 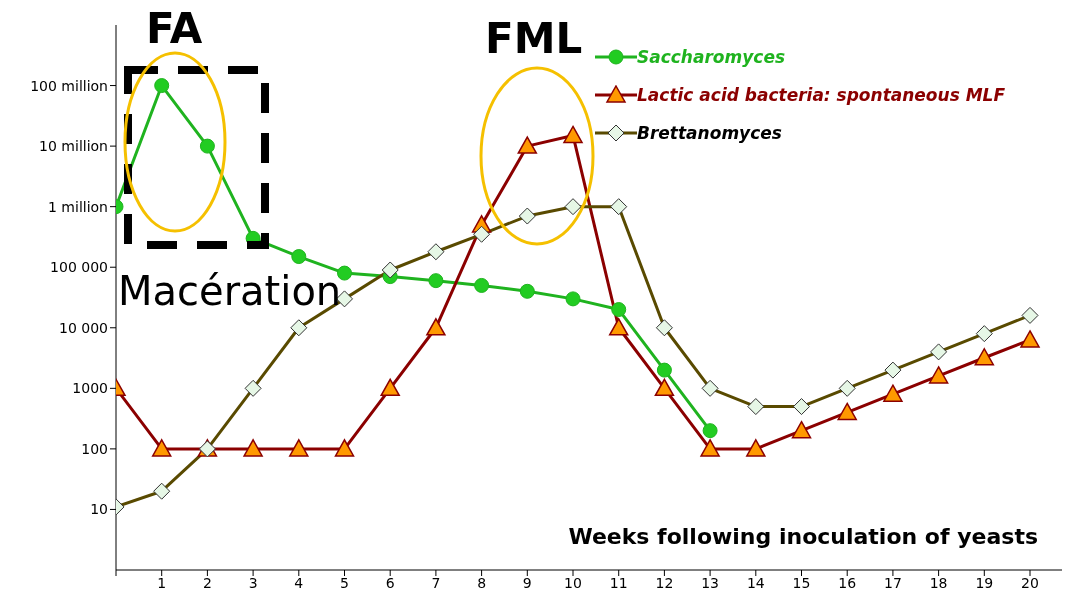 I want to click on y-tick-label: 1 million, so click(x=78, y=206).